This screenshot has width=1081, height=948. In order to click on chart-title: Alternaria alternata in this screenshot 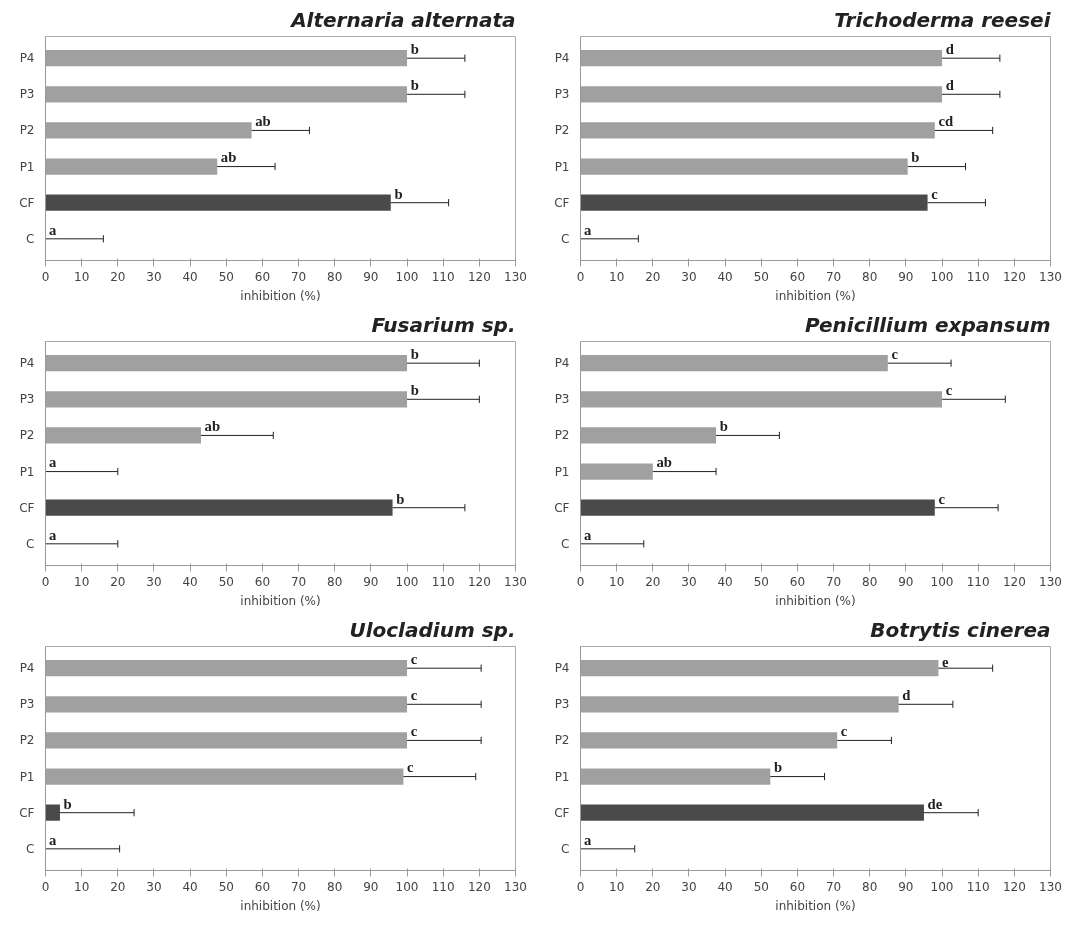, I will do `click(402, 19)`.